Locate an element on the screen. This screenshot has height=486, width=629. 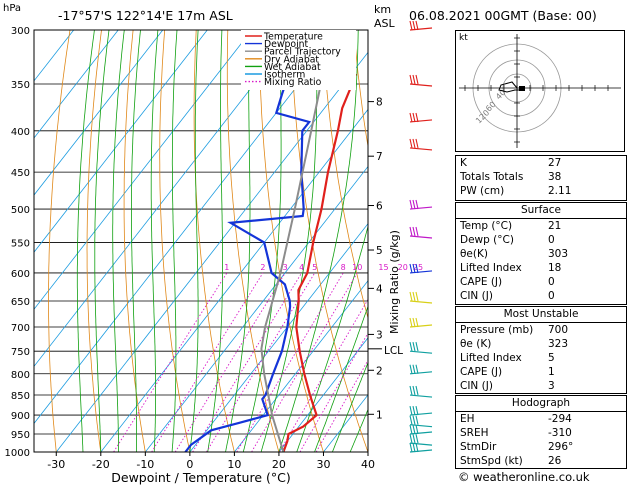
km-tick-label: 8 is located at coordinates (379, 103).